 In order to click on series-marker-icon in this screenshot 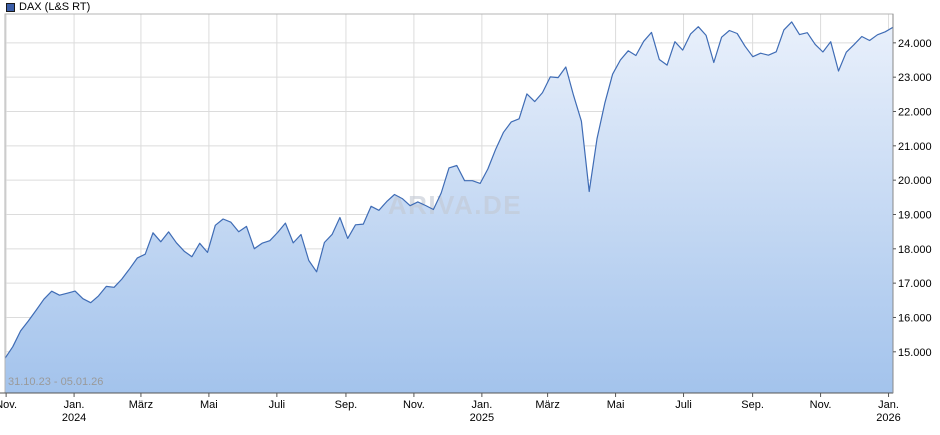, I will do `click(10, 7)`.